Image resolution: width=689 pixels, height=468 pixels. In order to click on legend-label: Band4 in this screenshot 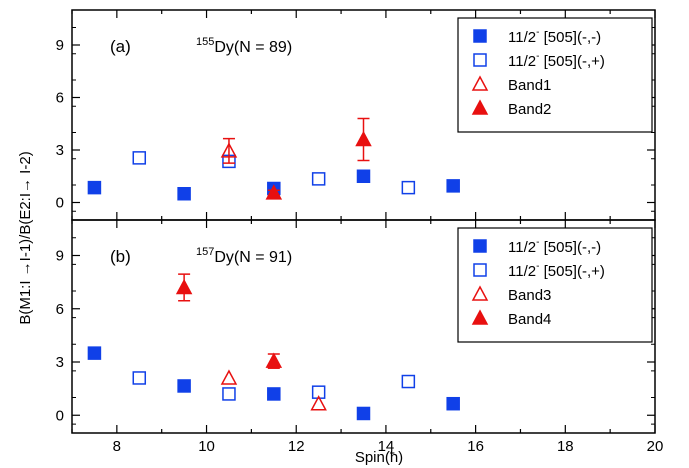, I will do `click(529, 319)`.